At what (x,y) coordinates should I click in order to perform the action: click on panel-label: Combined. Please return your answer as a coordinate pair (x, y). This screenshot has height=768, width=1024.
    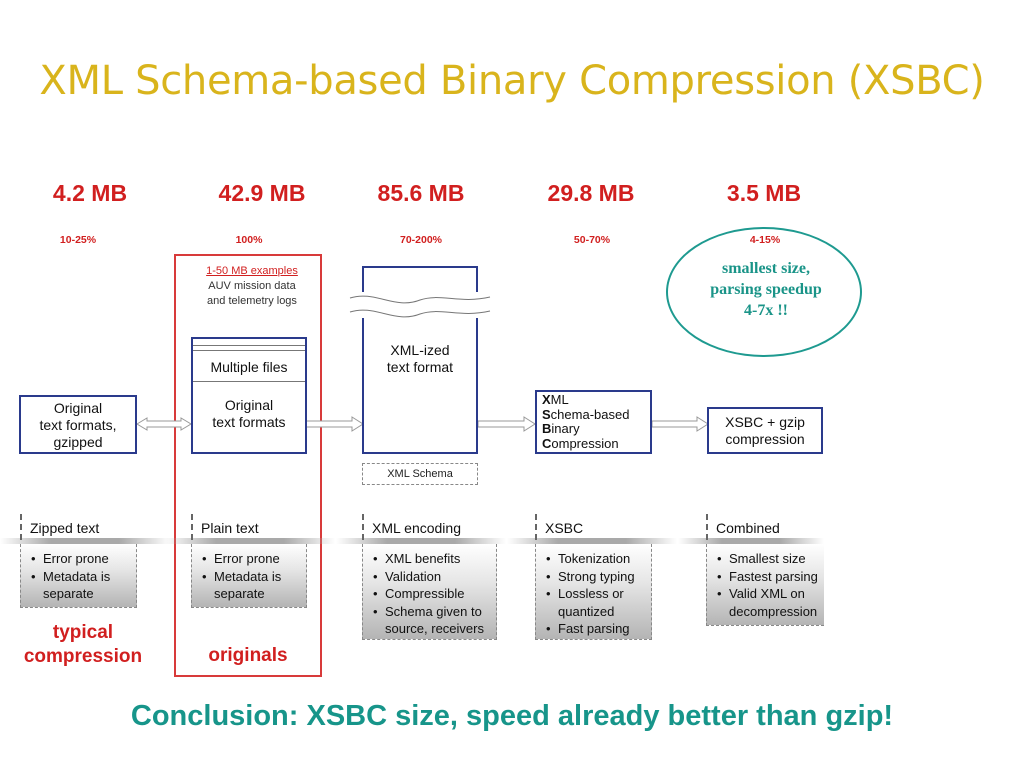
    Looking at the image, I should click on (748, 528).